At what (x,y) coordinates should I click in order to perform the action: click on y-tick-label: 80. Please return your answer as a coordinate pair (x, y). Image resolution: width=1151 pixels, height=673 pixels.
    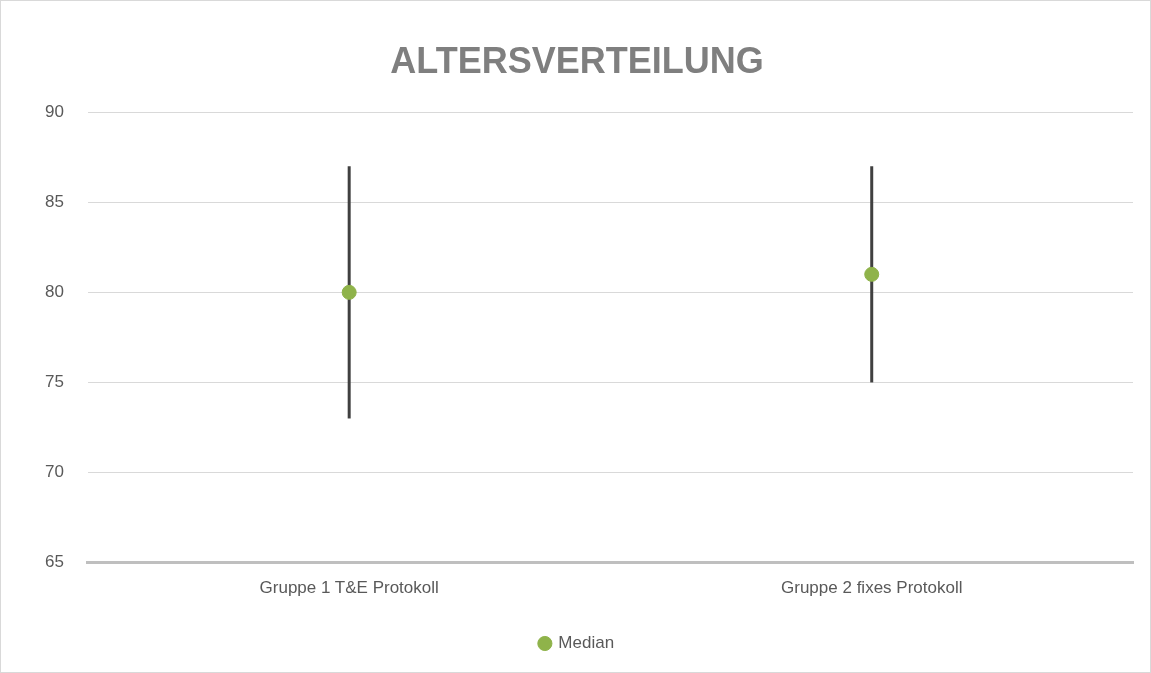
    Looking at the image, I should click on (54, 292).